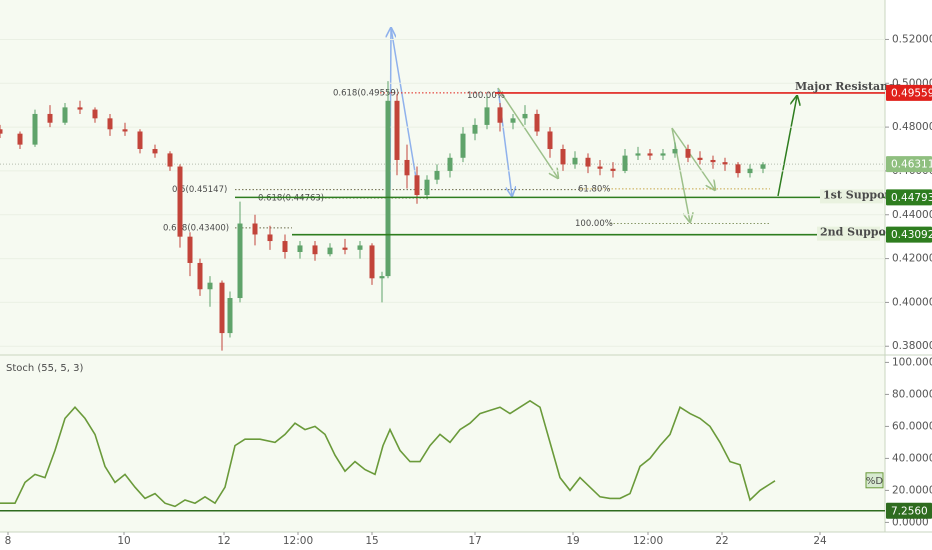  Describe the element at coordinates (123, 541) in the screenshot. I see `x-tick-label: 10` at that location.